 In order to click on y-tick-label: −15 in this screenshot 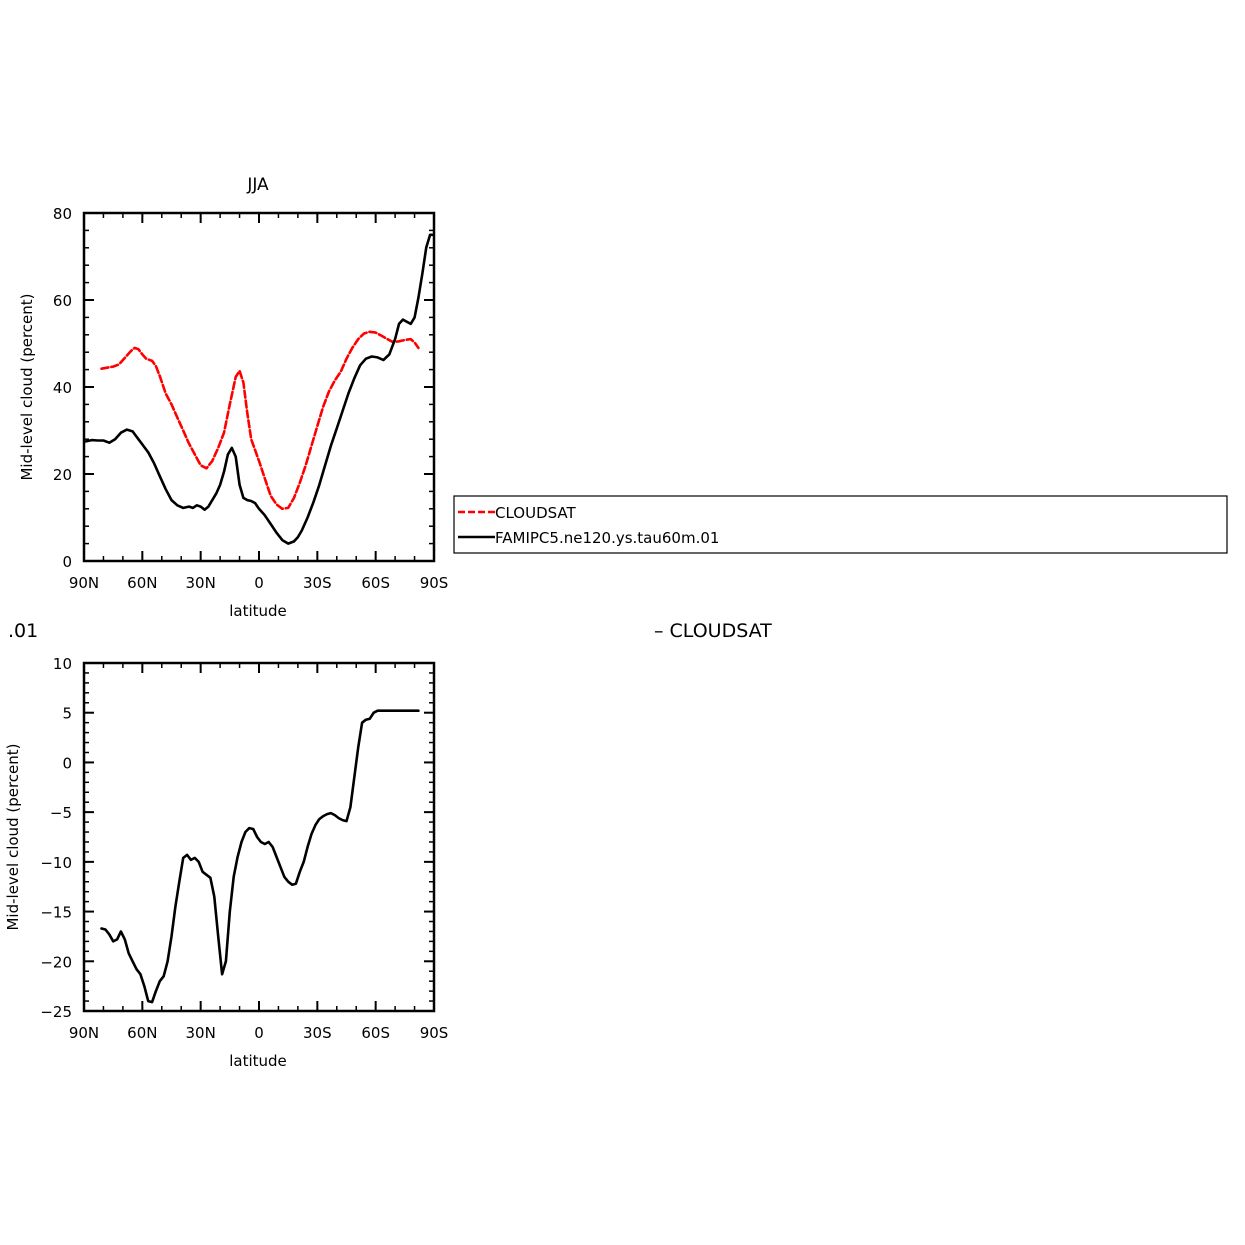, I will do `click(56, 913)`.